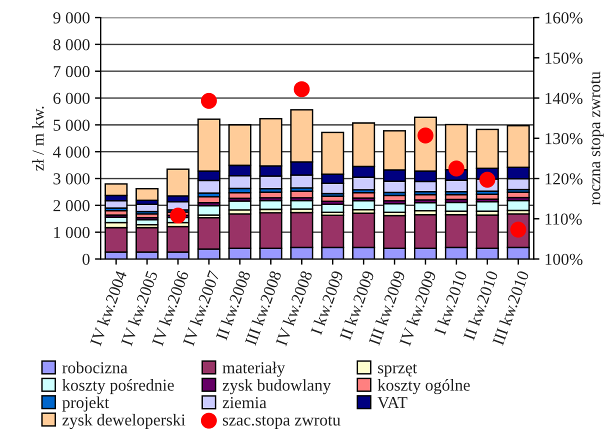 The width and height of the screenshot is (610, 439). Describe the element at coordinates (86, 404) in the screenshot. I see `legend-label: projekt` at that location.